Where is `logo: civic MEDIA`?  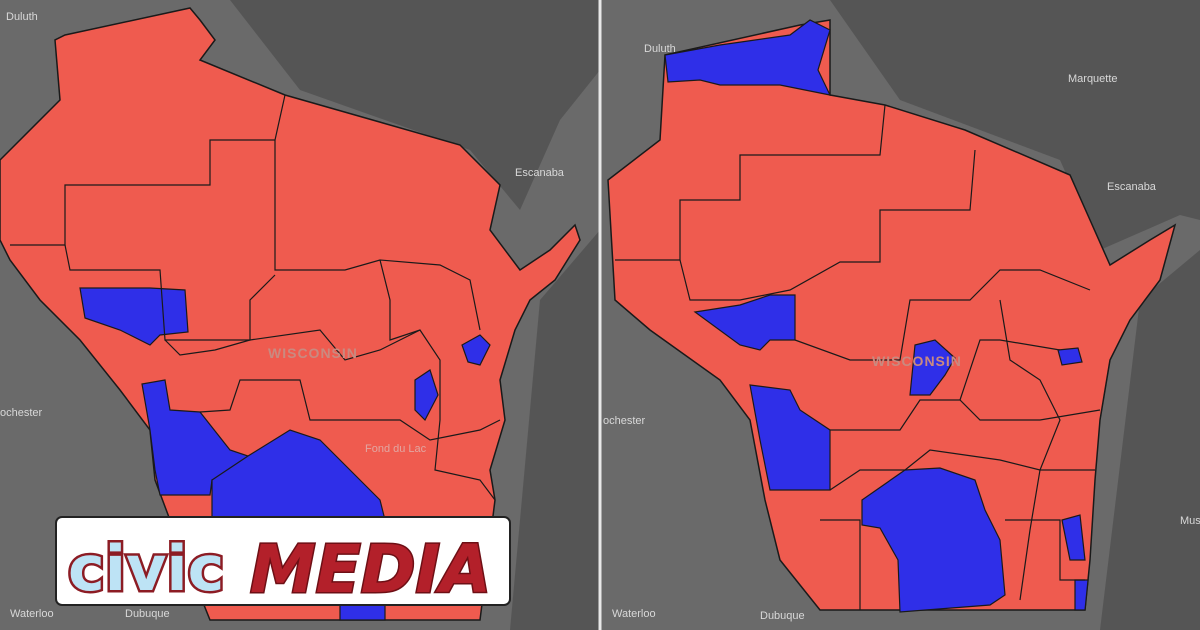 logo: civic MEDIA is located at coordinates (283, 563).